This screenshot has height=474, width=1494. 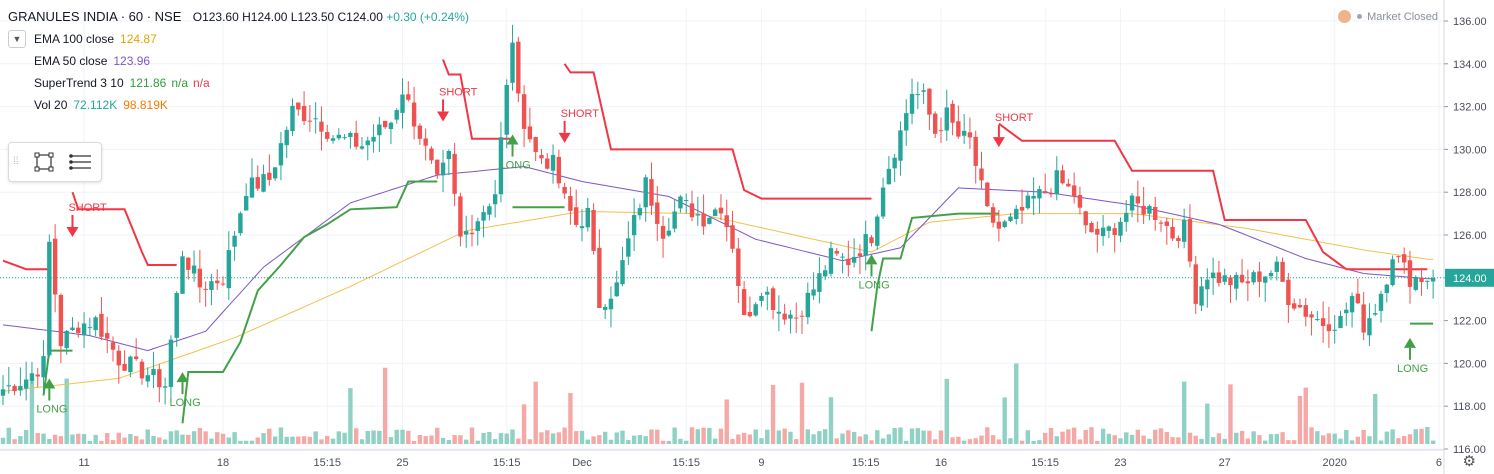 I want to click on rectangle-tool-button, so click(x=44, y=162).